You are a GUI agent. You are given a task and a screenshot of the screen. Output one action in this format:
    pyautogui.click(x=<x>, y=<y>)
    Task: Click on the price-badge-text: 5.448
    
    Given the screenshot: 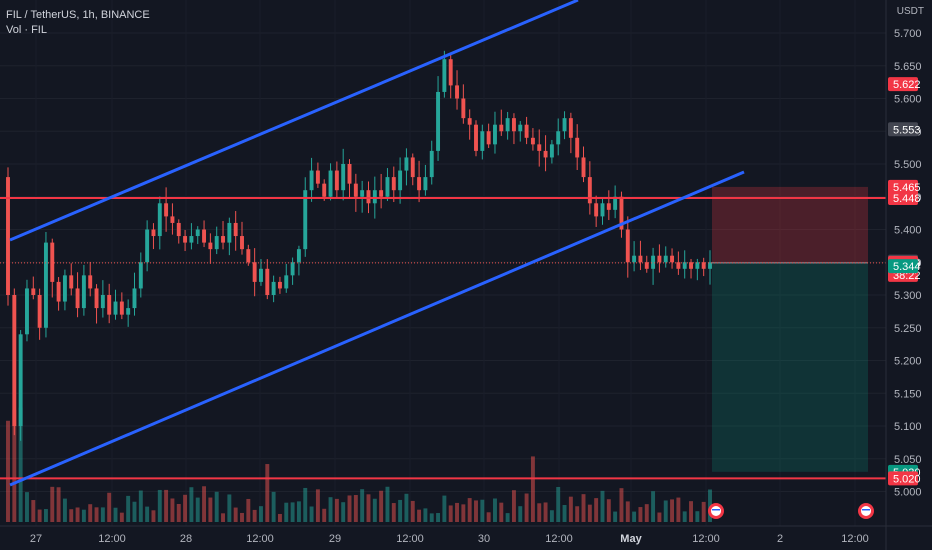 What is the action you would take?
    pyautogui.click(x=907, y=199)
    